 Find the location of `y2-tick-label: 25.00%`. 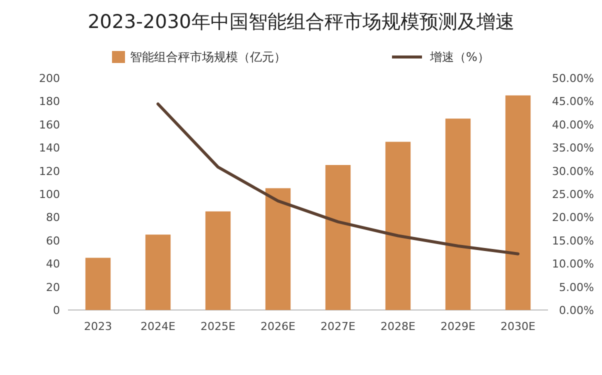

y2-tick-label: 25.00% is located at coordinates (573, 194).